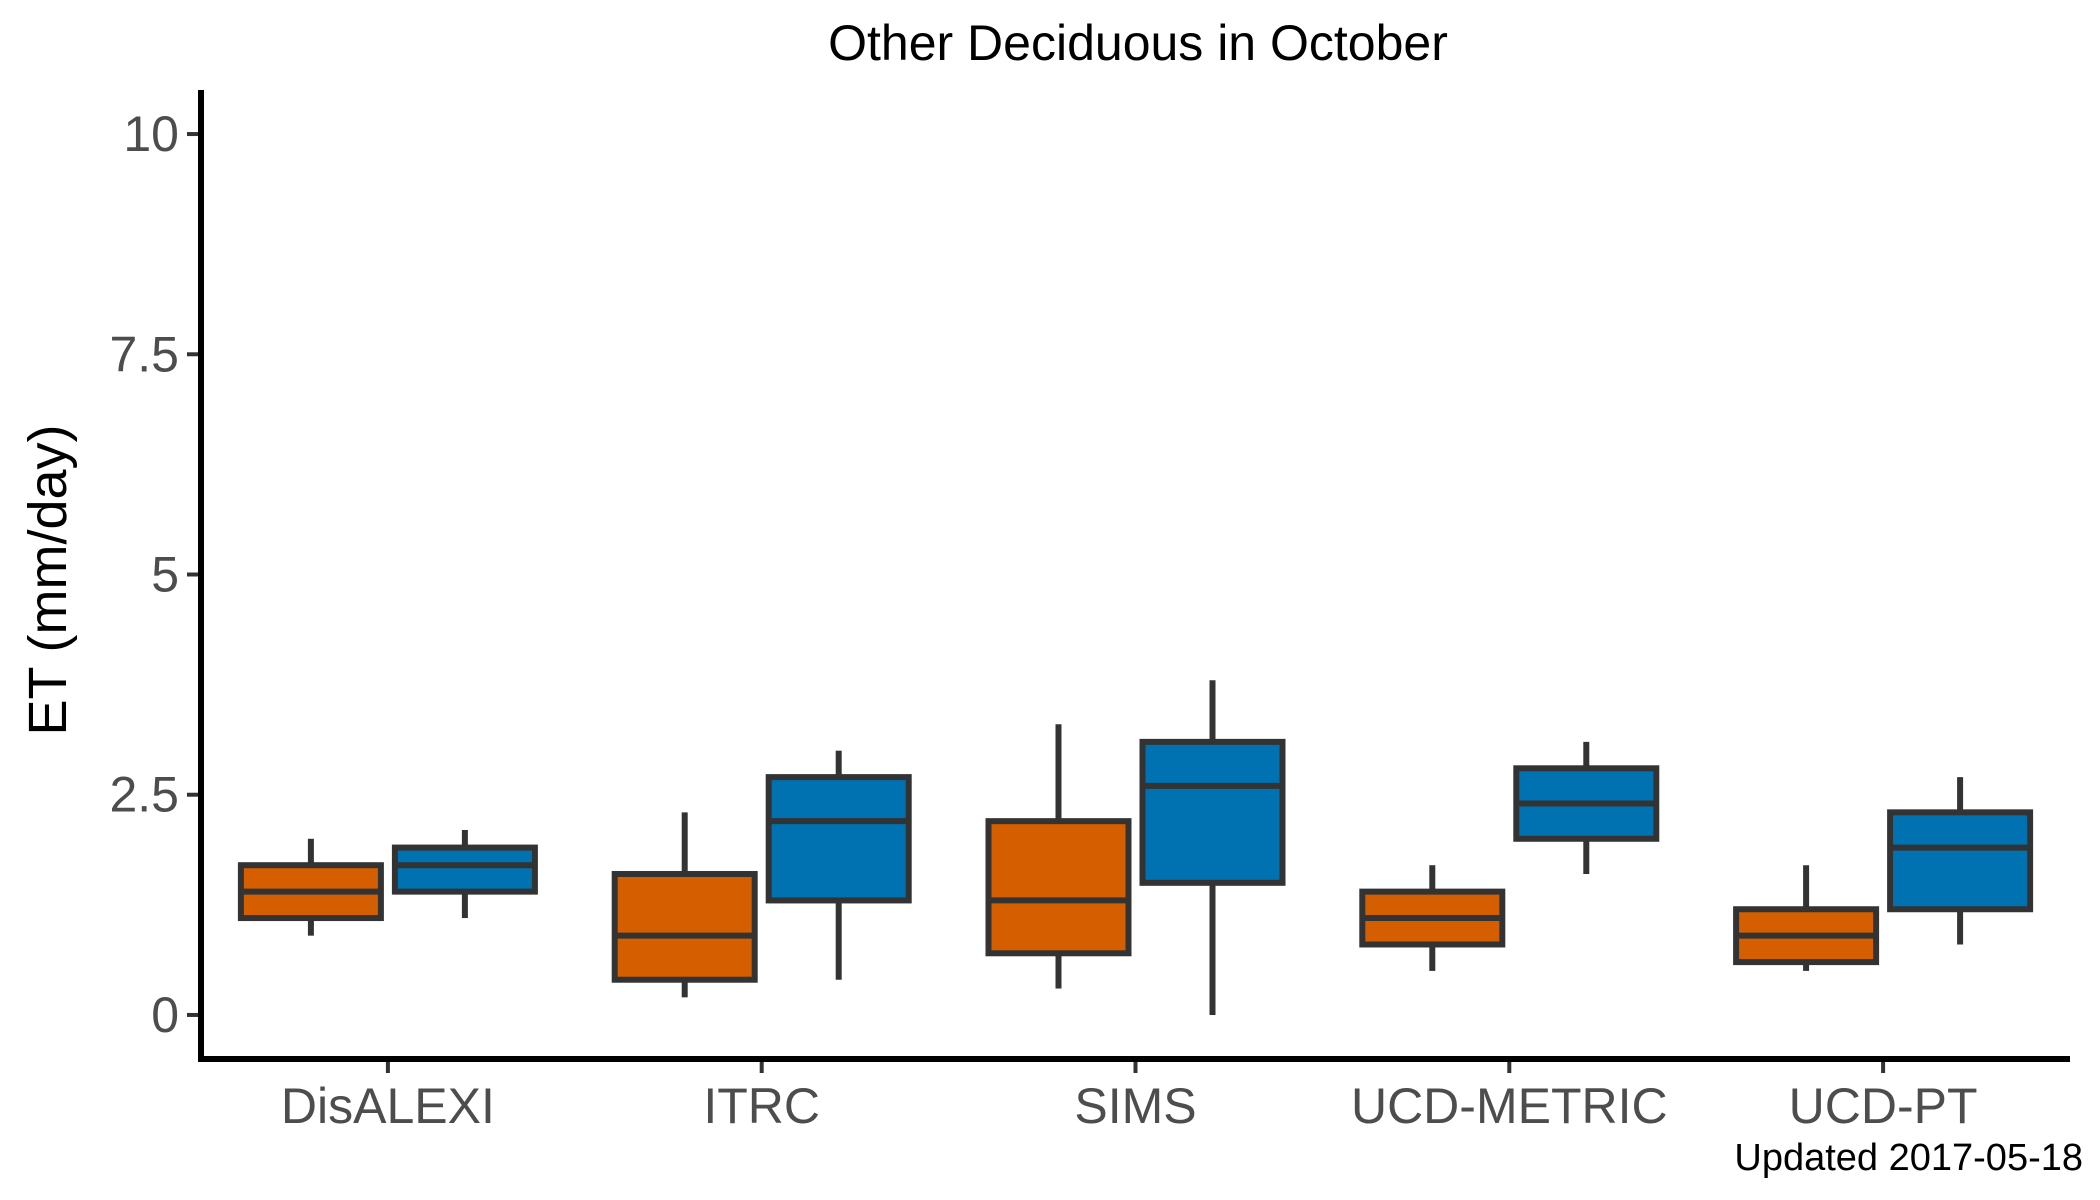 This screenshot has width=2100, height=1200. Describe the element at coordinates (388, 1106) in the screenshot. I see `x-tick-label: DisALEXI` at that location.